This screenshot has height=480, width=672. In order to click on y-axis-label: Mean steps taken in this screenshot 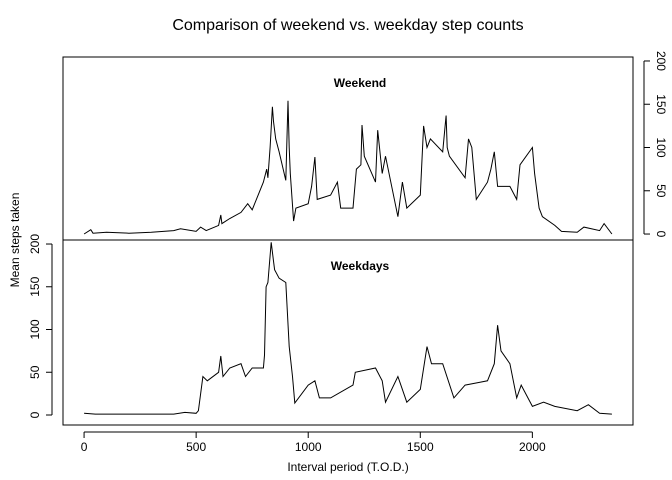, I will do `click(15, 240)`.